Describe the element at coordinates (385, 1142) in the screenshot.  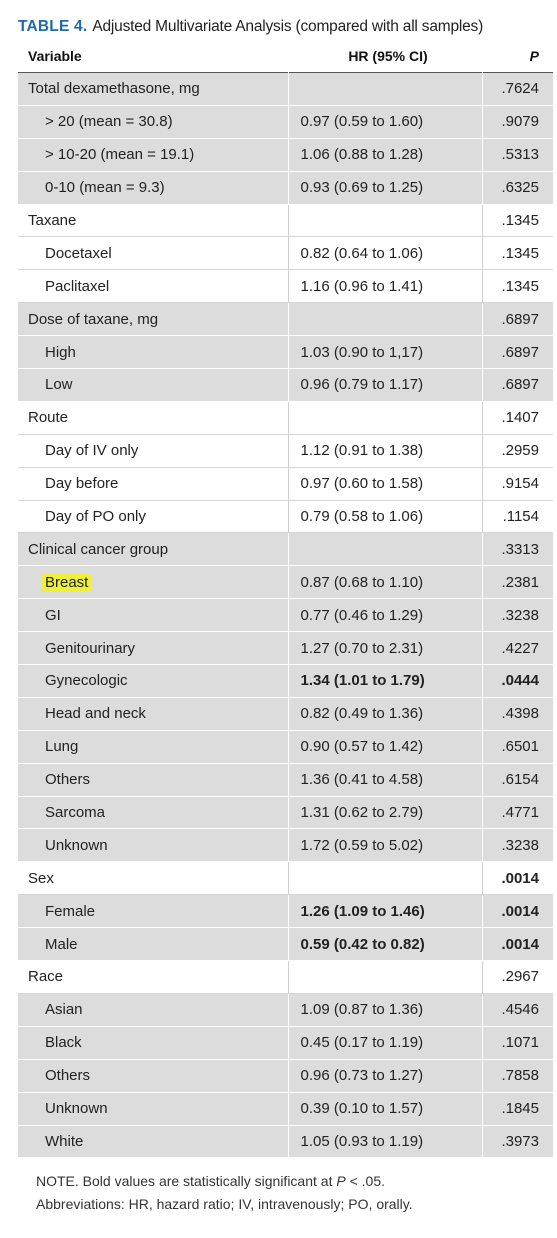
I see `cell-hr: 1.05 (0.93 to 1.19)` at that location.